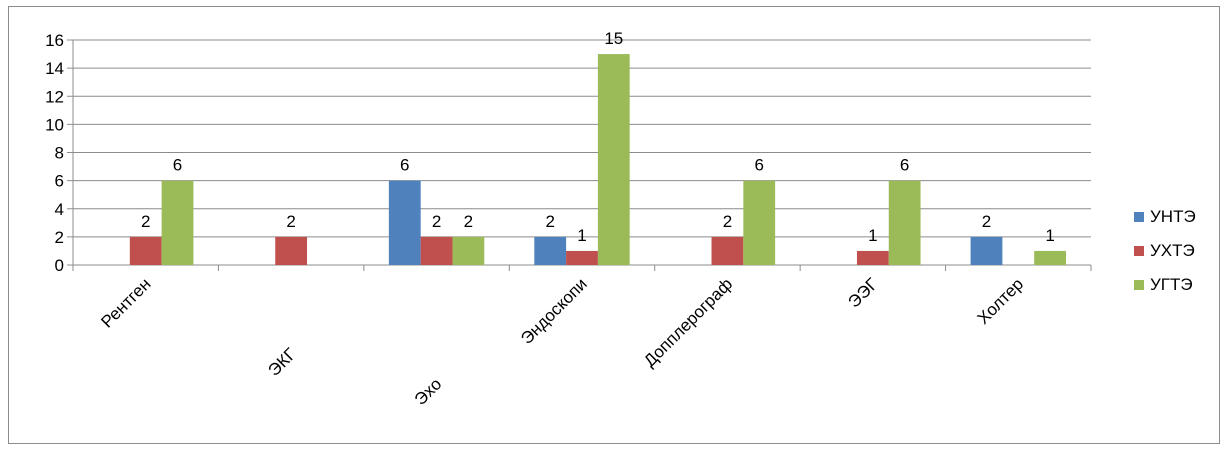  What do you see at coordinates (727, 221) in the screenshot?
I see `data-label-1-4: 2` at bounding box center [727, 221].